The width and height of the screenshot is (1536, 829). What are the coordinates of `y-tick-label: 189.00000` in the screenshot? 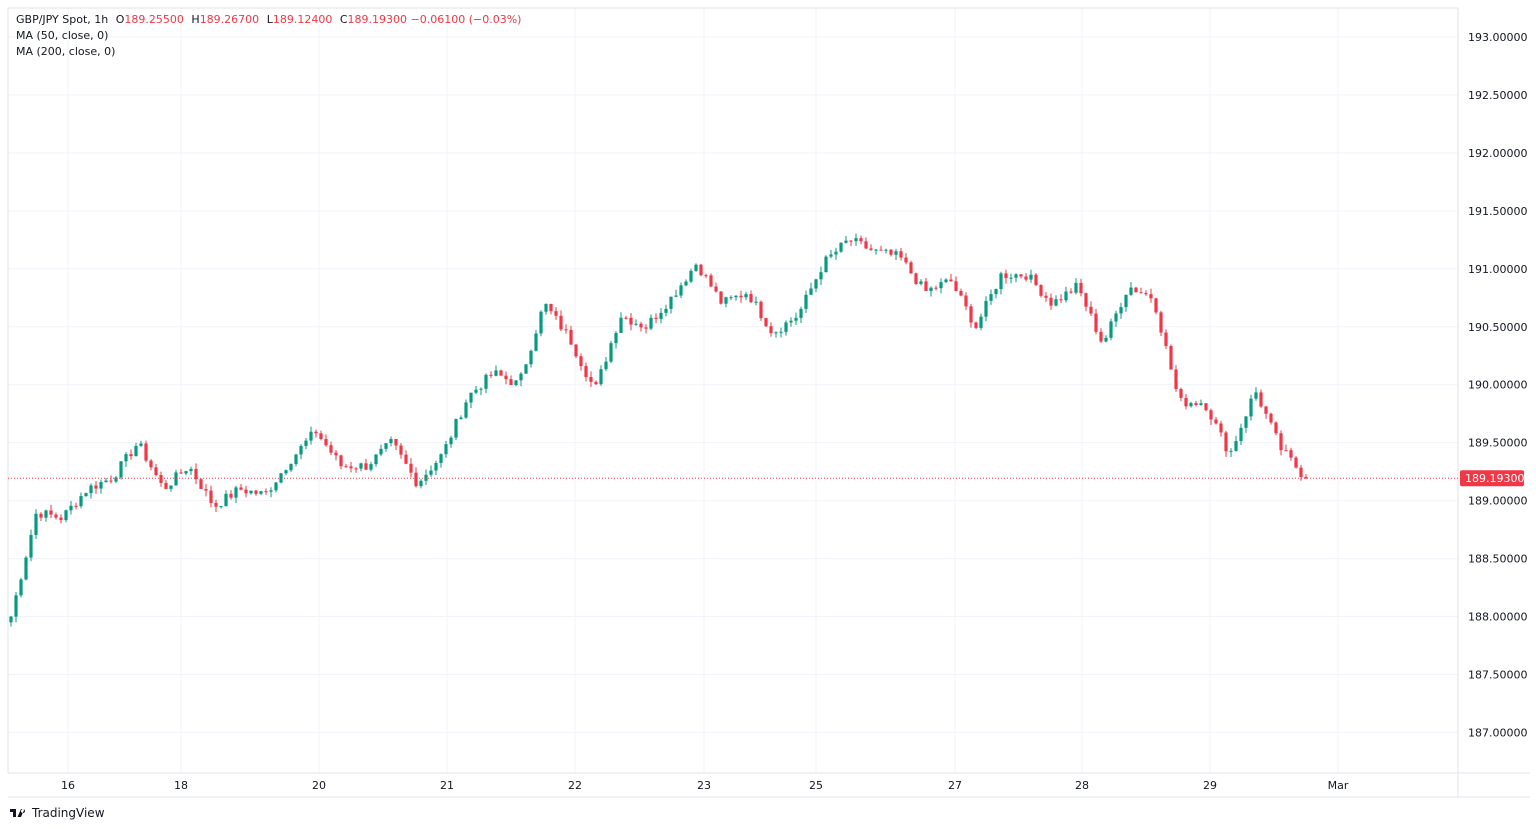 It's located at (1498, 501).